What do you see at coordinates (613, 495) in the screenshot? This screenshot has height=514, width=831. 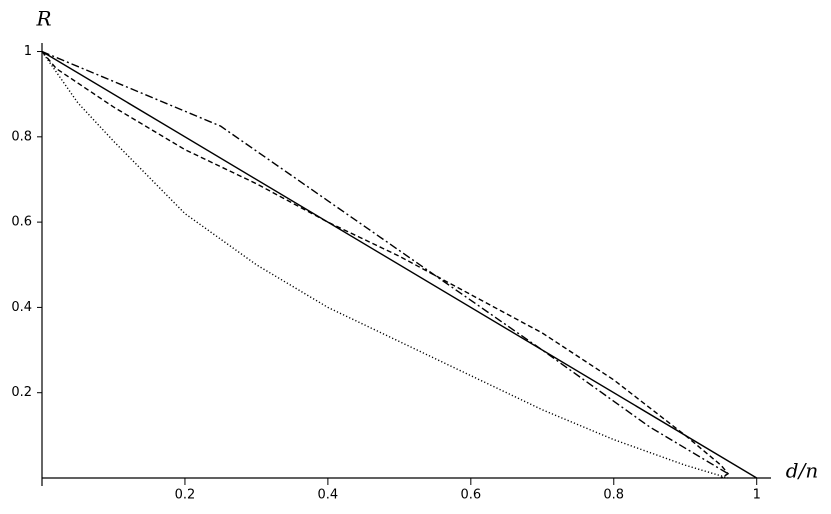 I see `x-tick-label: 0.8` at bounding box center [613, 495].